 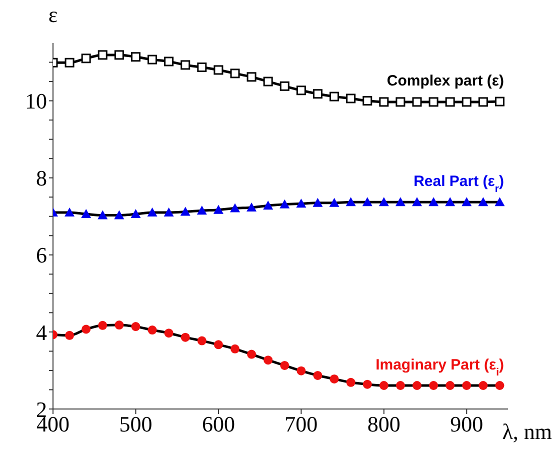 I want to click on x-tick-label: 600, so click(x=218, y=424).